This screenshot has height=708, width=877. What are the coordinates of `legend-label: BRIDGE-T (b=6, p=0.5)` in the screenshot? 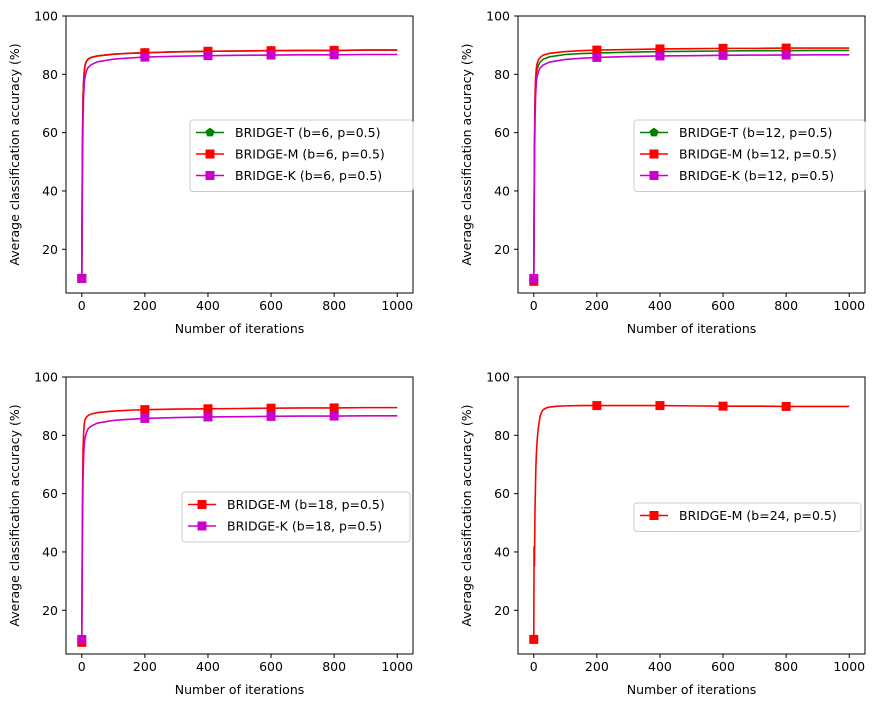 It's located at (307, 132).